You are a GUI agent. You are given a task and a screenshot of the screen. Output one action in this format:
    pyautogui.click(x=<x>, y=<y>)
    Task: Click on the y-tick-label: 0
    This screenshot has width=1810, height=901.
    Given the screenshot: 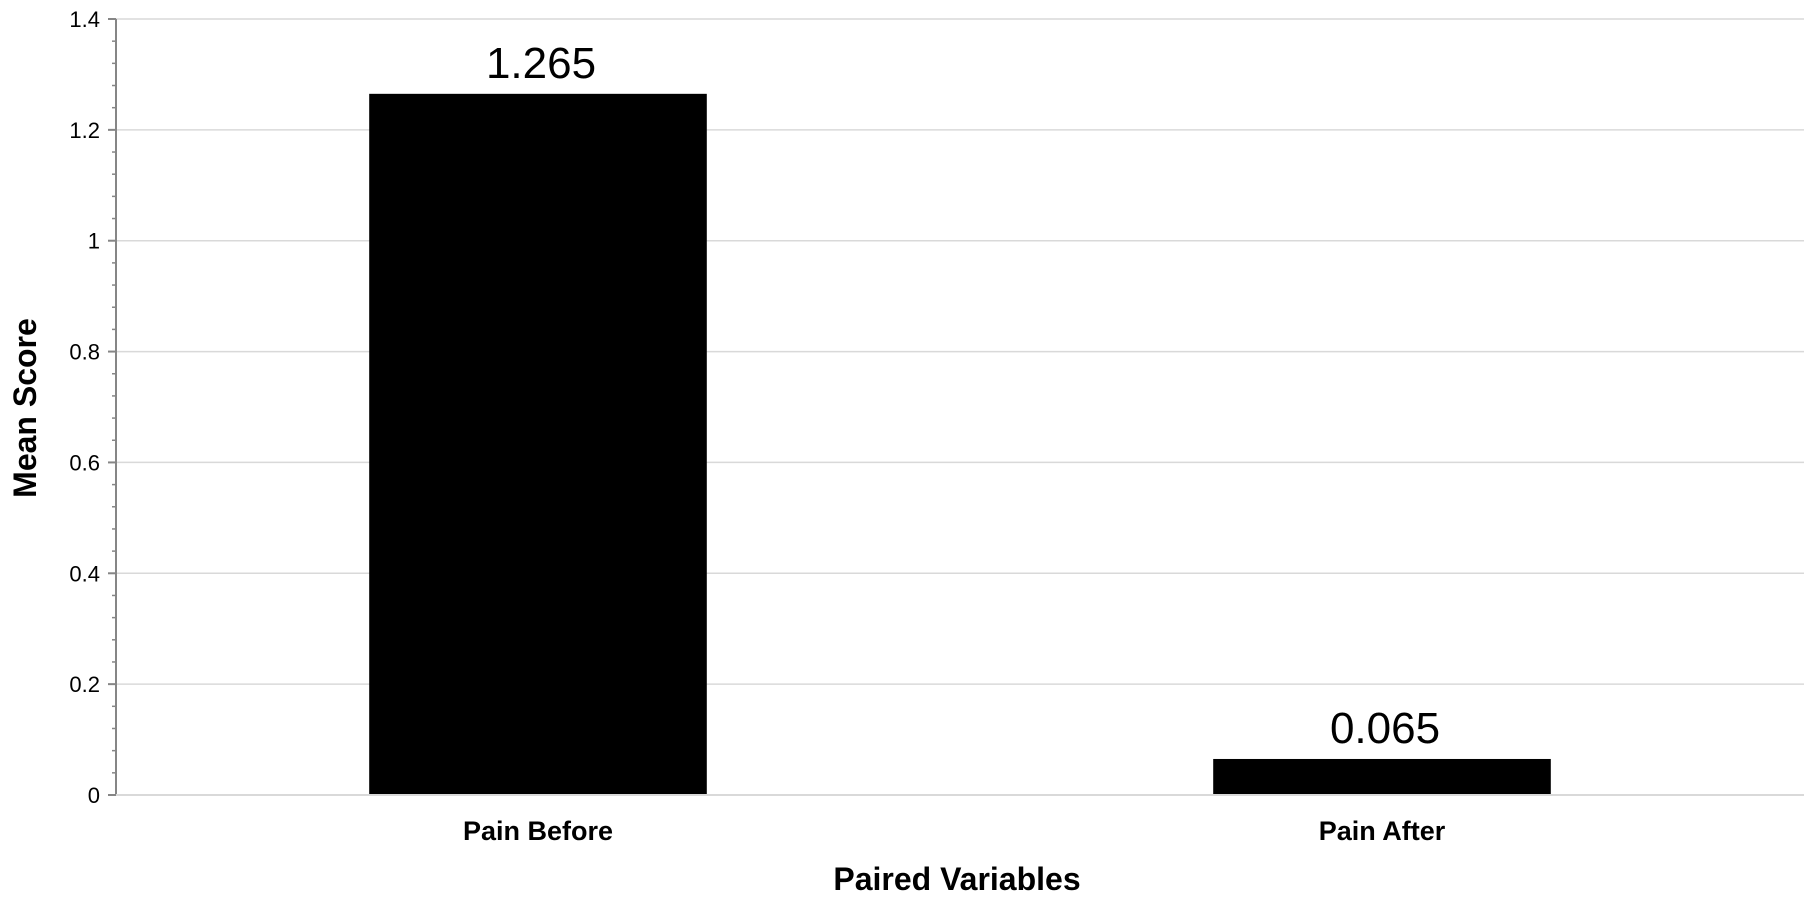 What is the action you would take?
    pyautogui.click(x=94, y=795)
    